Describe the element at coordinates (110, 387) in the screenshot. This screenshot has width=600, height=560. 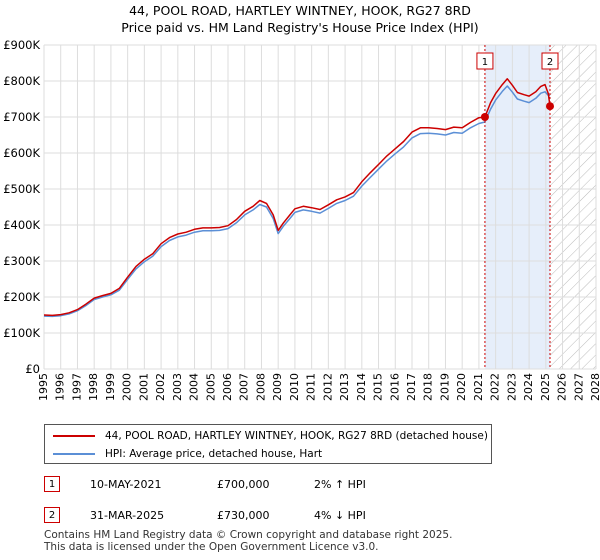
I see `x-tick-label: 1999` at that location.